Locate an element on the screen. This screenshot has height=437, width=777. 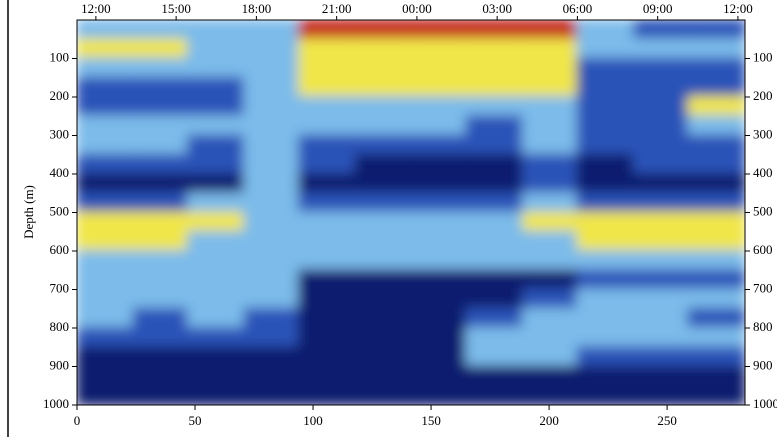
y2-tick-label: 900 is located at coordinates (763, 364).